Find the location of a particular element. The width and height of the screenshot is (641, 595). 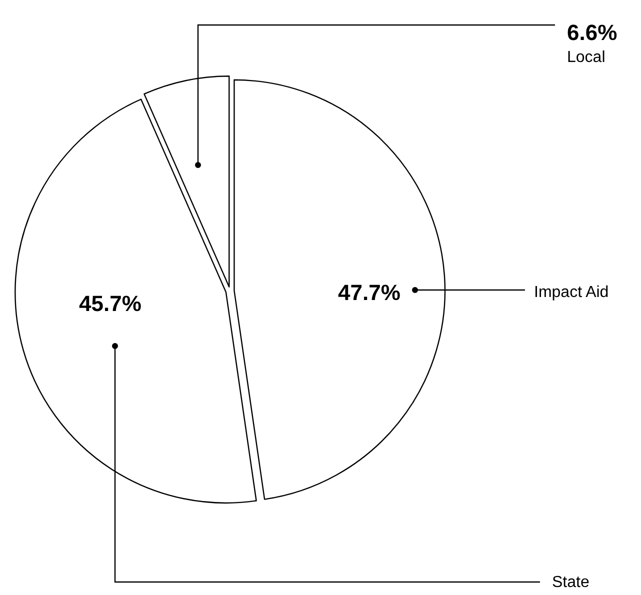

slice-label: Impact Aid is located at coordinates (571, 292).